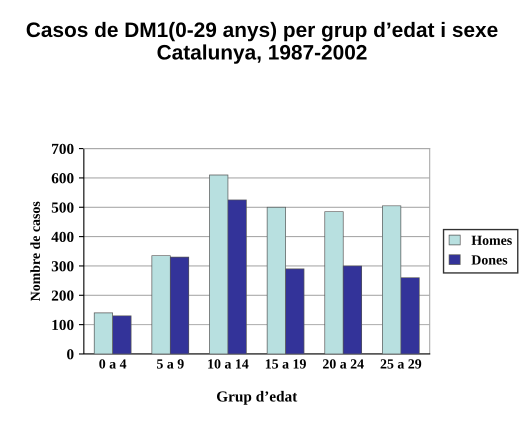  I want to click on y-tick-label: 0, so click(70, 354).